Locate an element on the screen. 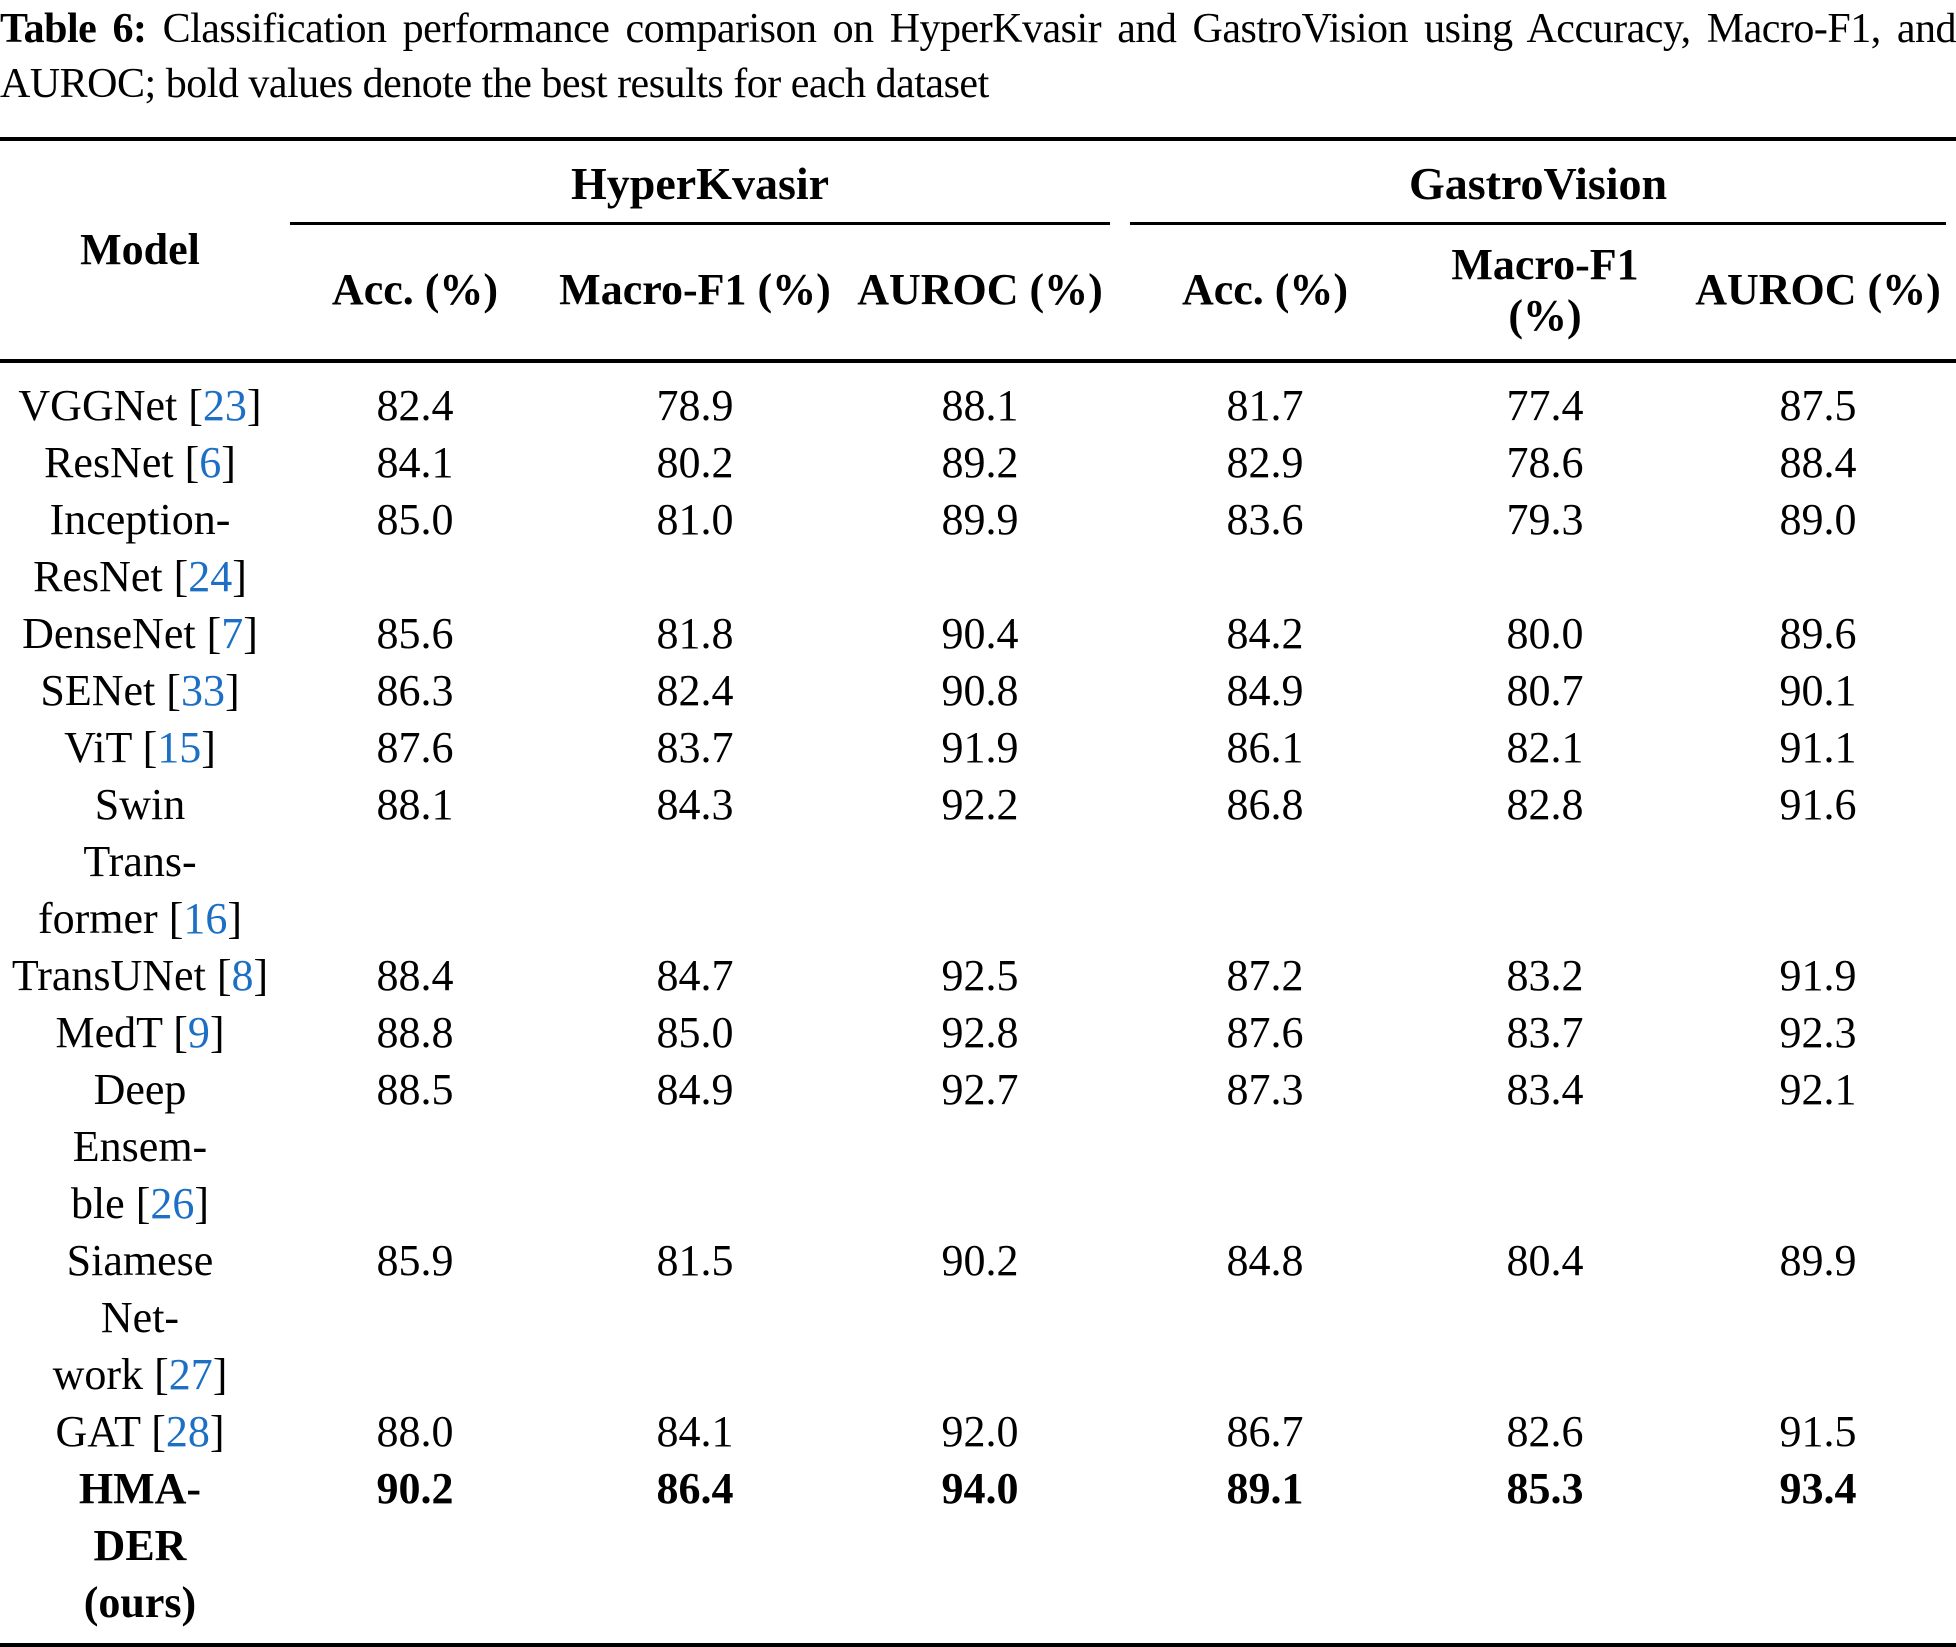 The image size is (1956, 1647). column-header-gv-macrof1: Macro-F1 (%) is located at coordinates (1545, 293).